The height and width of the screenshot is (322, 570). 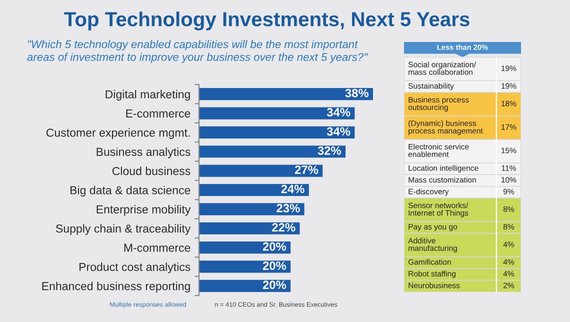 I want to click on y-tick-label: Digital marketing, so click(x=148, y=95).